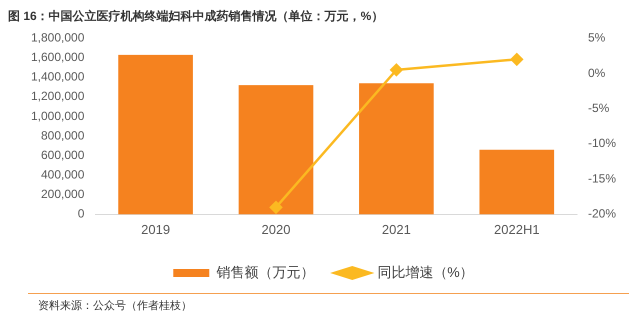  Describe the element at coordinates (602, 213) in the screenshot. I see `y2-tick-label: -20%` at that location.